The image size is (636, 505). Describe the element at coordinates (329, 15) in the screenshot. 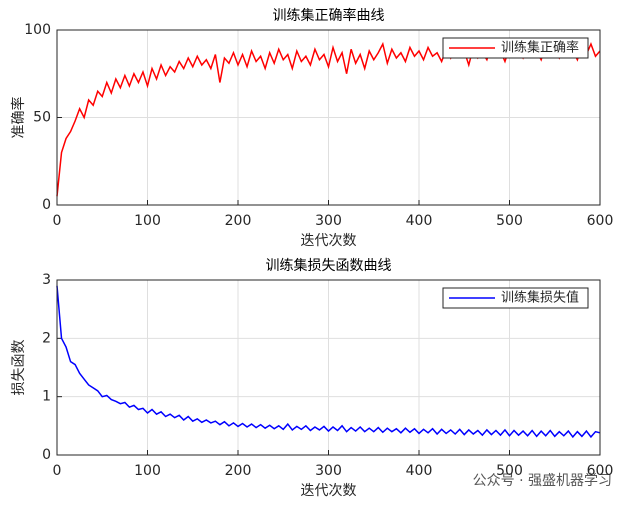

I see `chart-title: 训练集正确率曲线` at that location.